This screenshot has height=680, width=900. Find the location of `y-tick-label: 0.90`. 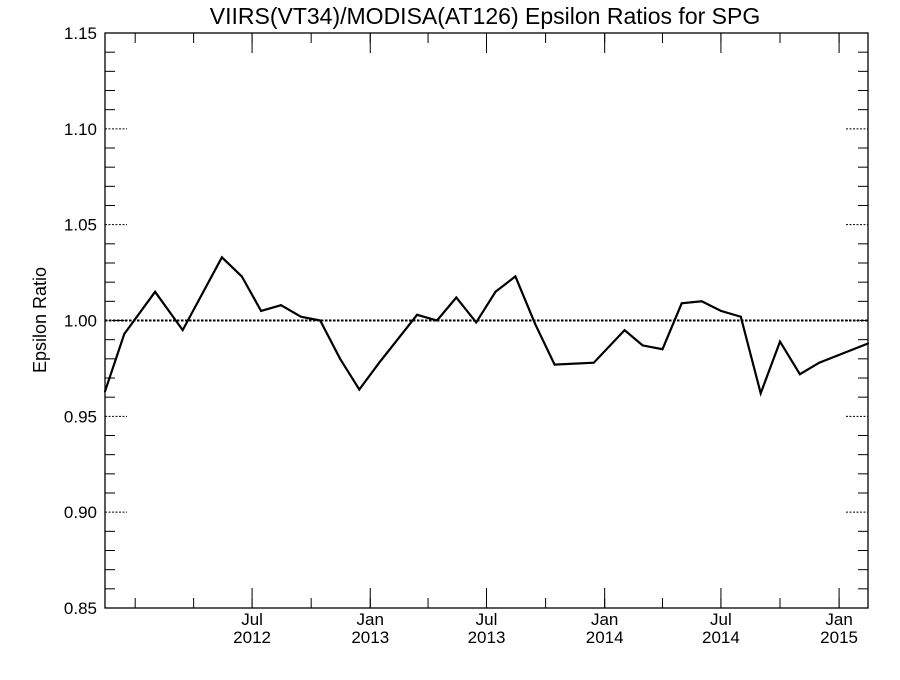

y-tick-label: 0.90 is located at coordinates (80, 512).